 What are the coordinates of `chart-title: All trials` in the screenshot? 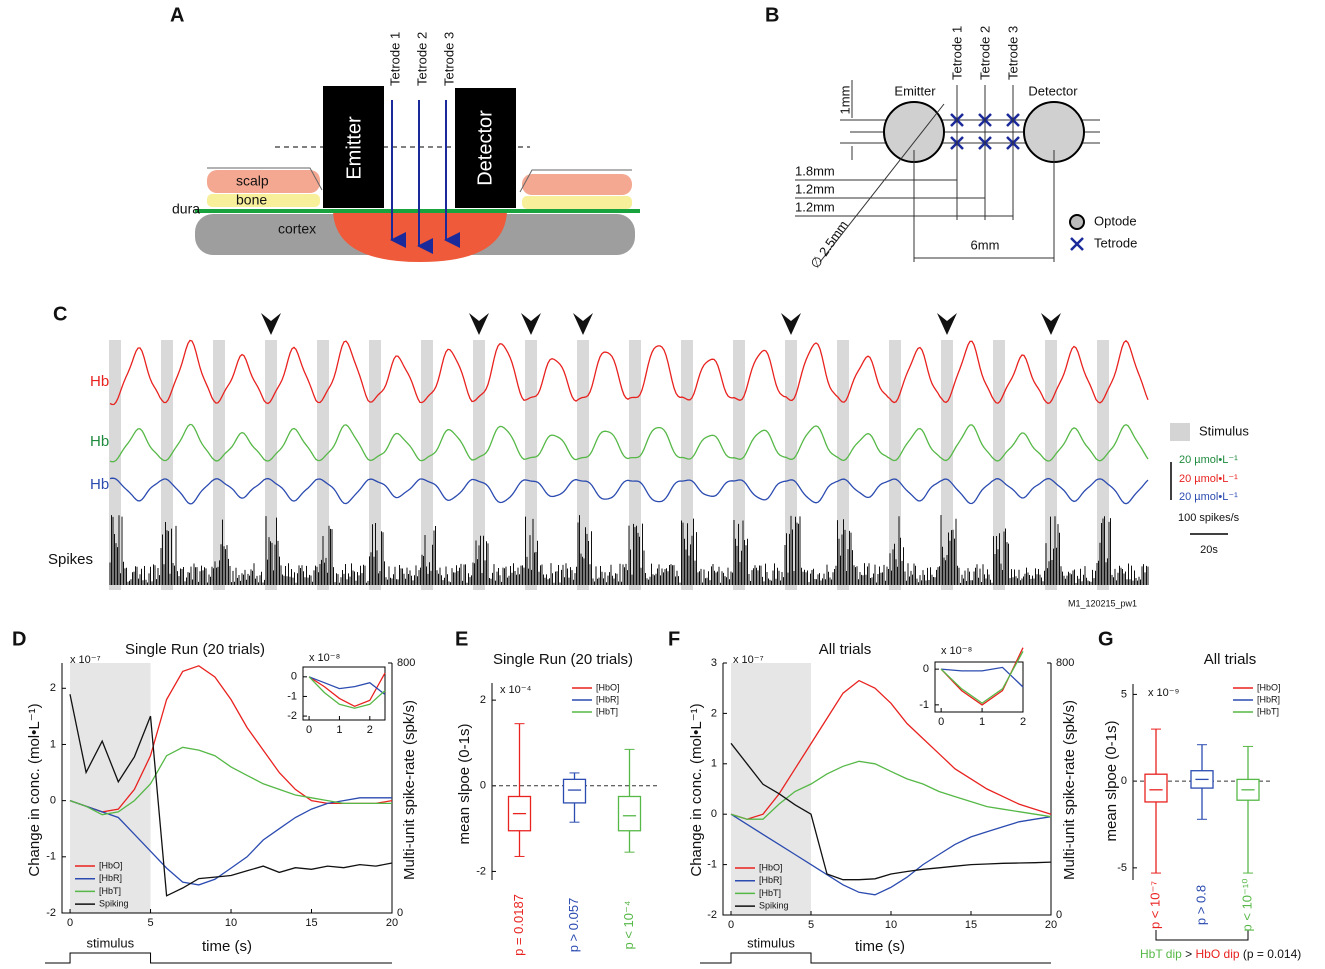 It's located at (845, 649).